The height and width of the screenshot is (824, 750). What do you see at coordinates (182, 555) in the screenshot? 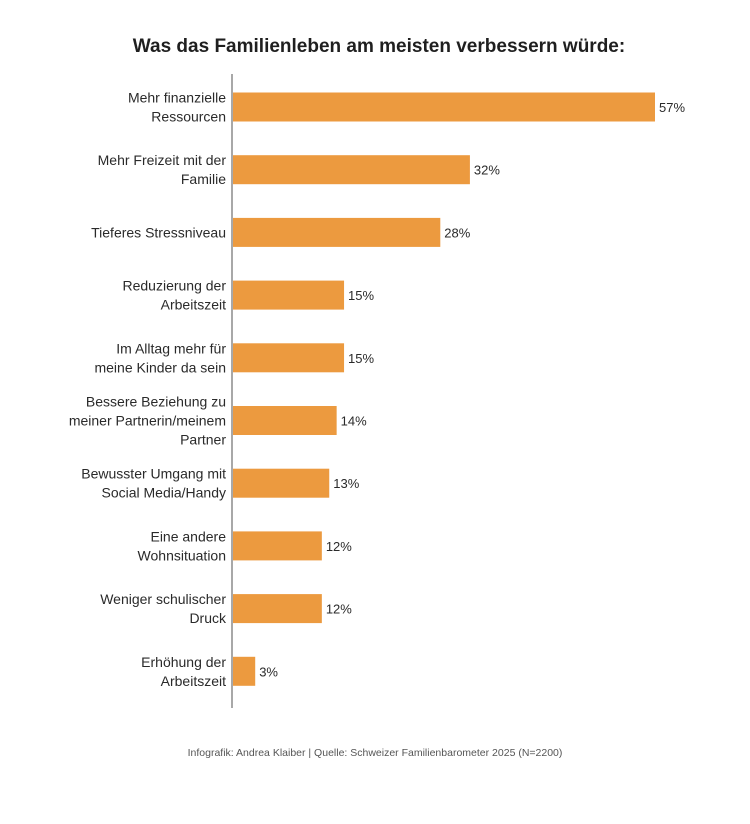
I see `category-label-line: Wohnsituation` at bounding box center [182, 555].